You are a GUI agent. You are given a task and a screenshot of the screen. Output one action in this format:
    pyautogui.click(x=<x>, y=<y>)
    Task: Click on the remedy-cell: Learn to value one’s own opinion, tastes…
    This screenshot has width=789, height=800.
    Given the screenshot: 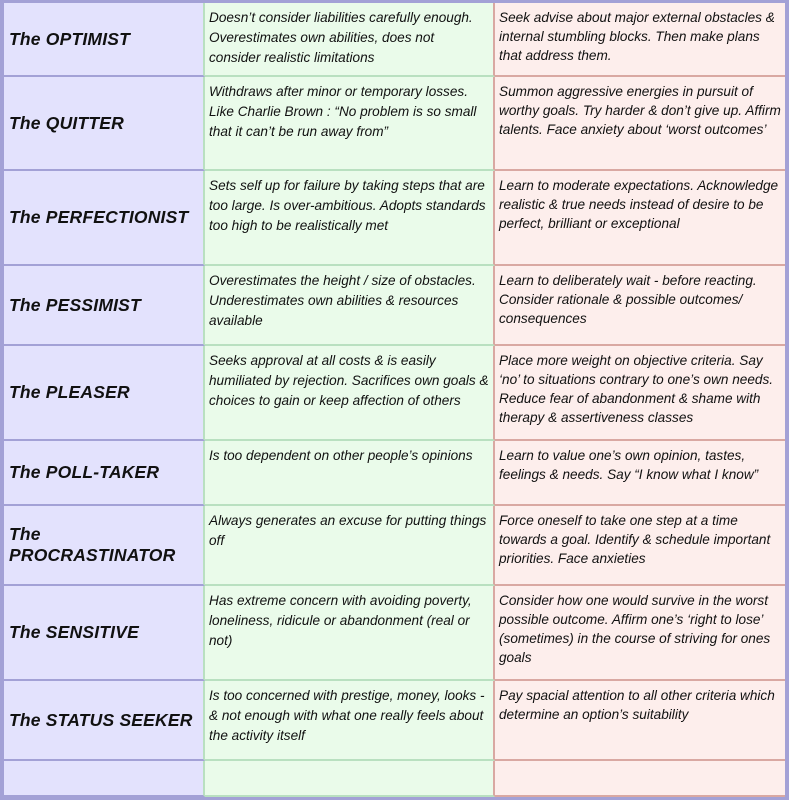 What is the action you would take?
    pyautogui.click(x=640, y=473)
    